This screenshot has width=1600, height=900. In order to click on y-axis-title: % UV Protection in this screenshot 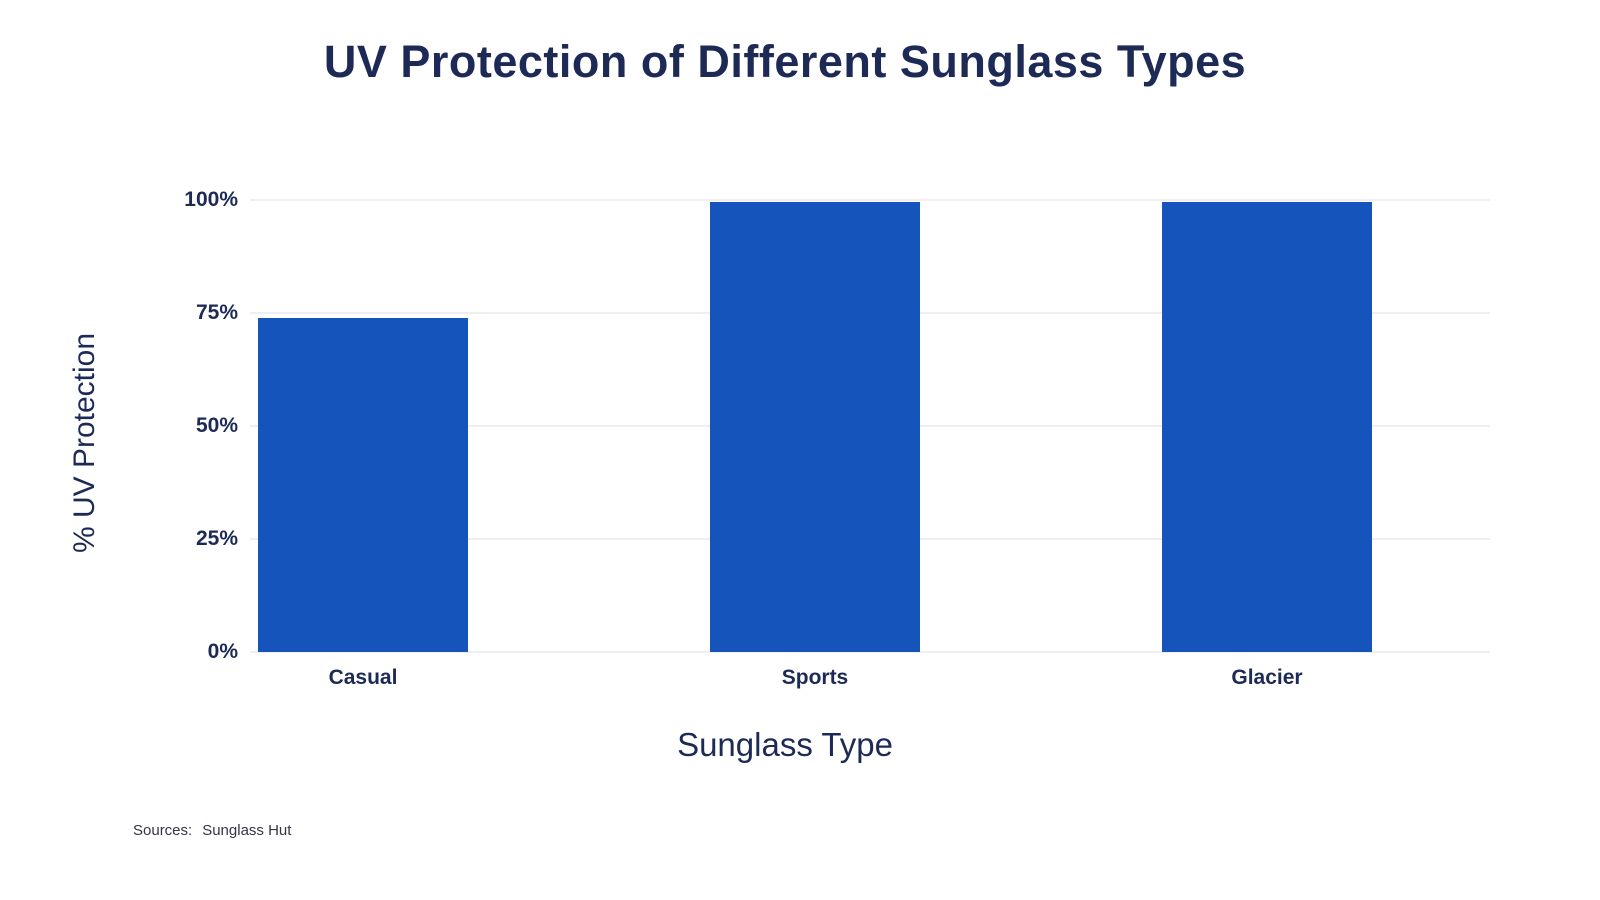, I will do `click(84, 443)`.